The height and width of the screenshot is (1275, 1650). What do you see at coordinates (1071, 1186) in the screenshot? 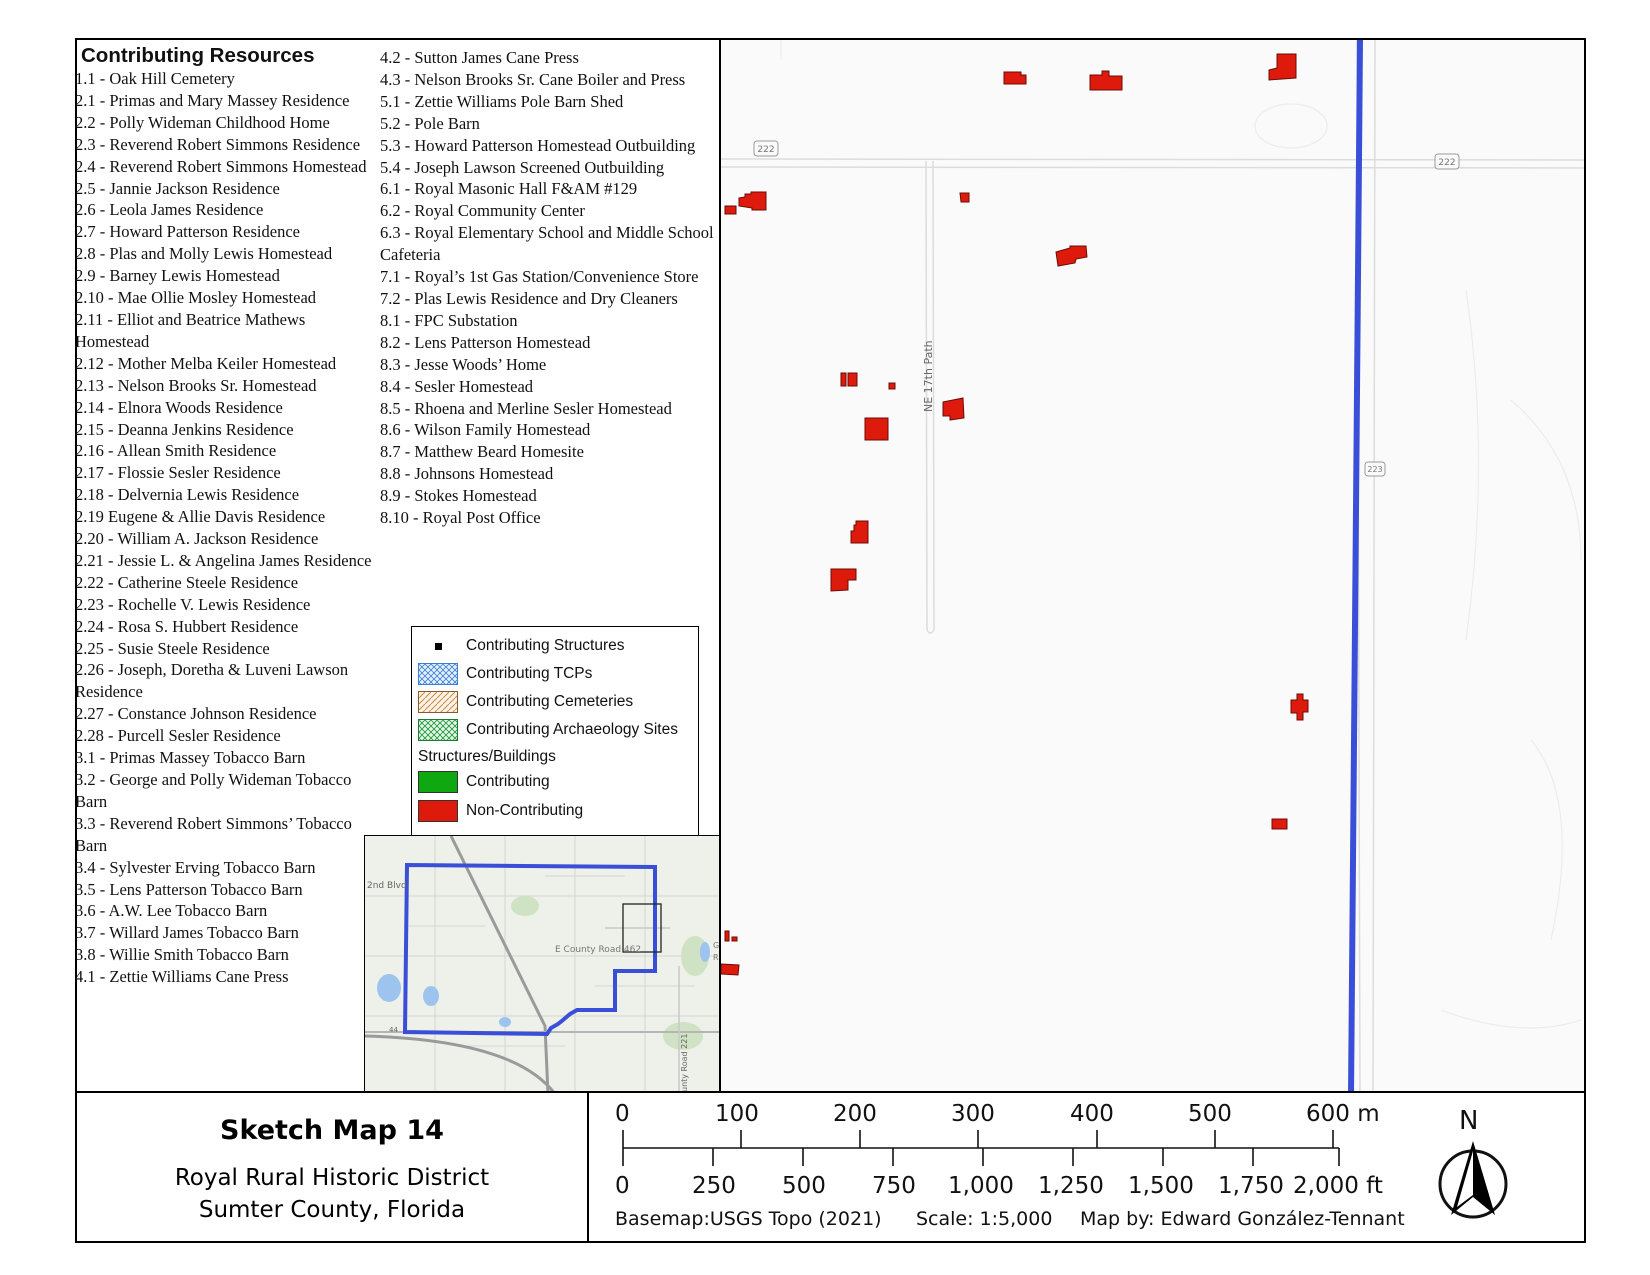
I see `scale-tick-label: 1,250` at bounding box center [1071, 1186].